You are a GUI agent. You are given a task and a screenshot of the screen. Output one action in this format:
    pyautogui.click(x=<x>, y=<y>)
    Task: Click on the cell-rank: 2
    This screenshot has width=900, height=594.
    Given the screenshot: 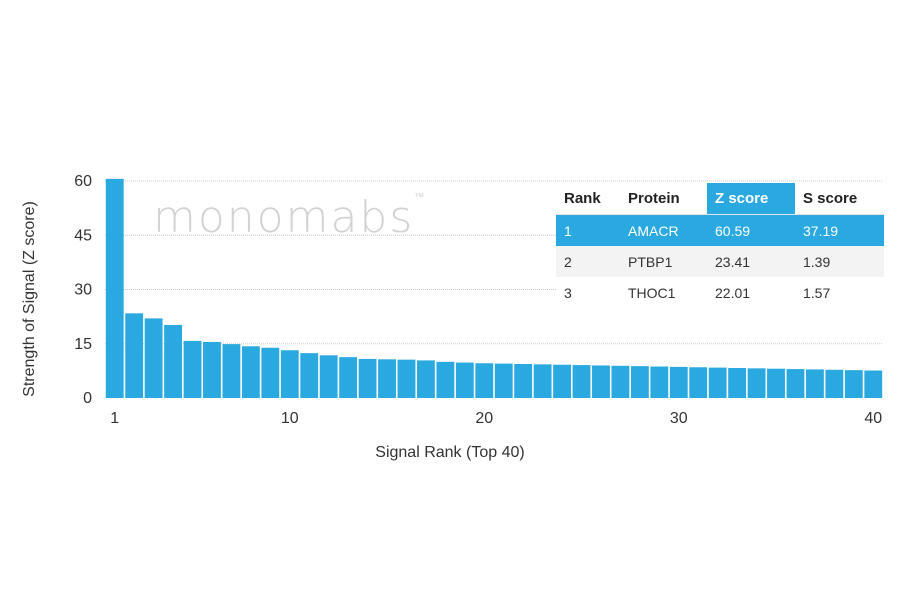 What is the action you would take?
    pyautogui.click(x=588, y=261)
    